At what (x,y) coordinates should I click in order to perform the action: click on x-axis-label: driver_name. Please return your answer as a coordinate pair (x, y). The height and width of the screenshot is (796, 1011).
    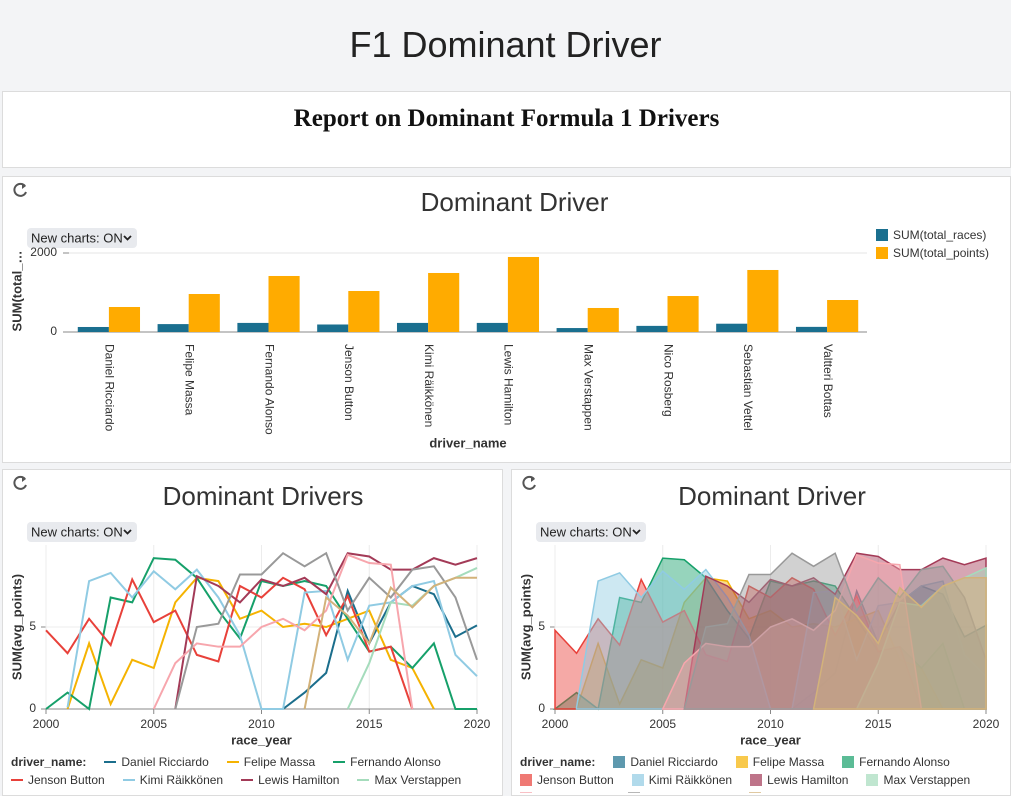
    Looking at the image, I should click on (467, 442).